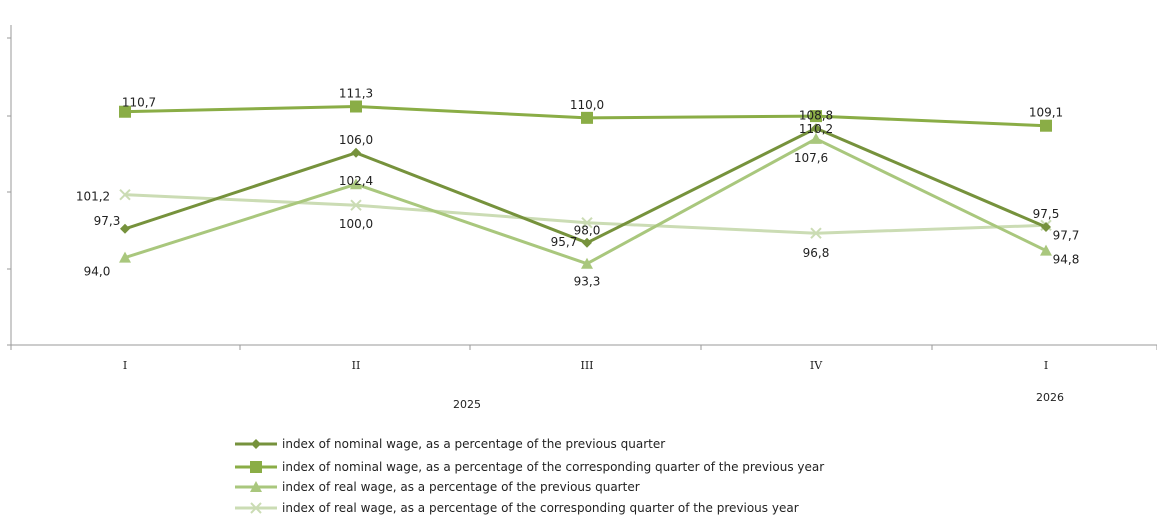 Image resolution: width=1157 pixels, height=515 pixels. What do you see at coordinates (356, 224) in the screenshot?
I see `data-label: 100,0` at bounding box center [356, 224].